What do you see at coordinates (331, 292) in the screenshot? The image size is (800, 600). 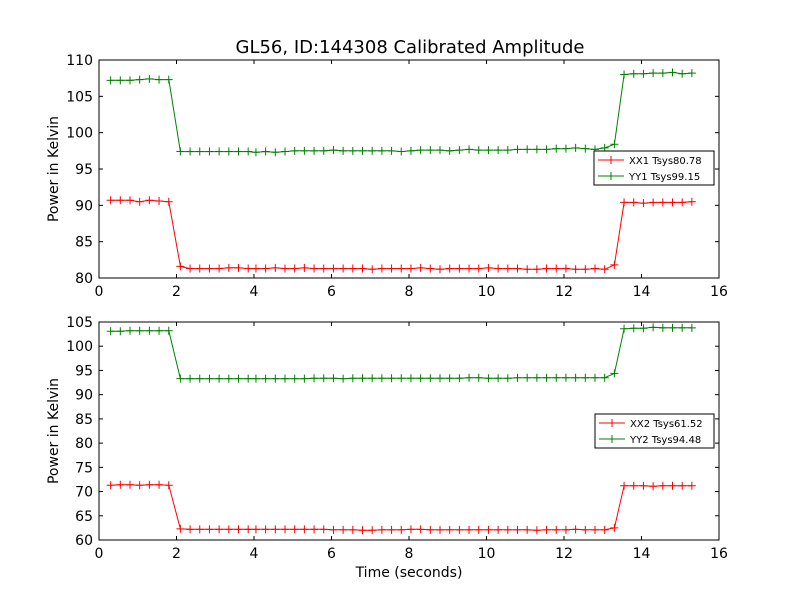 I see `x-tick-label: 6` at bounding box center [331, 292].